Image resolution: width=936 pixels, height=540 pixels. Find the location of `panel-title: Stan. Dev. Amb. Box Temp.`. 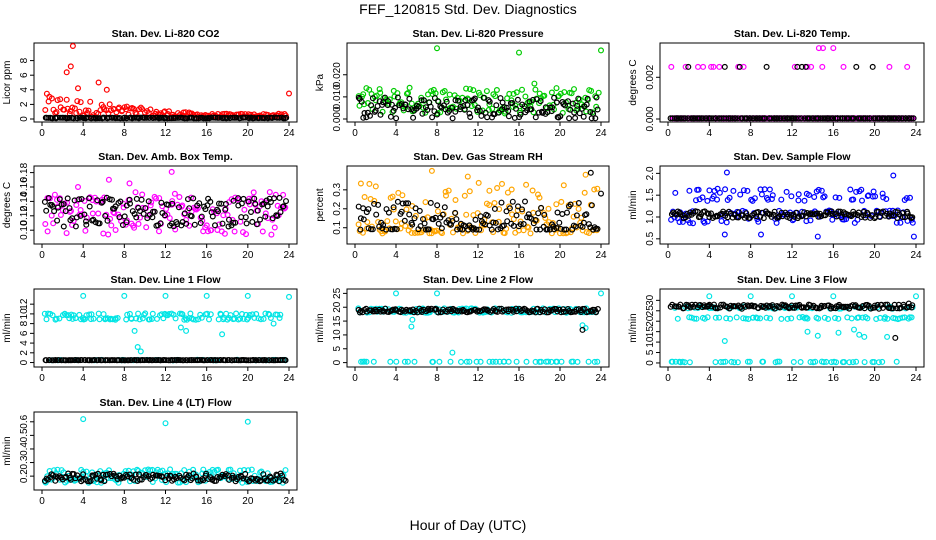

panel-title: Stan. Dev. Amb. Box Temp. is located at coordinates (165, 157).